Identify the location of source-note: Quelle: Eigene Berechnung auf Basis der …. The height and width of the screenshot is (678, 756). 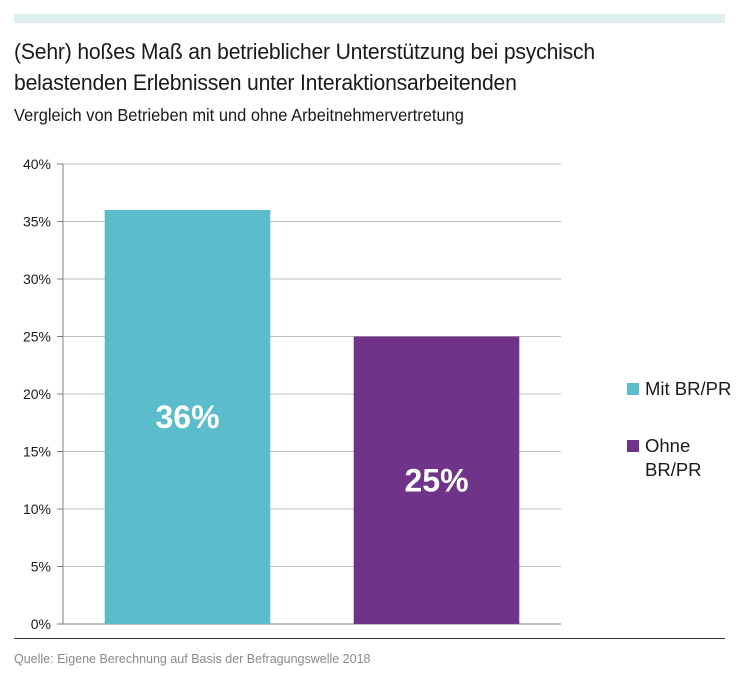
(192, 659).